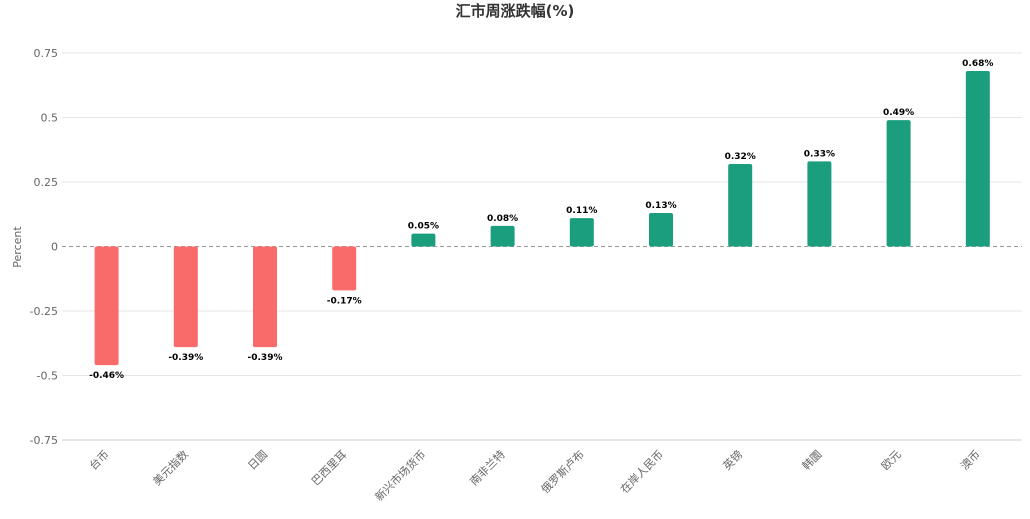 The image size is (1030, 519). What do you see at coordinates (891, 460) in the screenshot?
I see `x-category-label: 欧元` at bounding box center [891, 460].